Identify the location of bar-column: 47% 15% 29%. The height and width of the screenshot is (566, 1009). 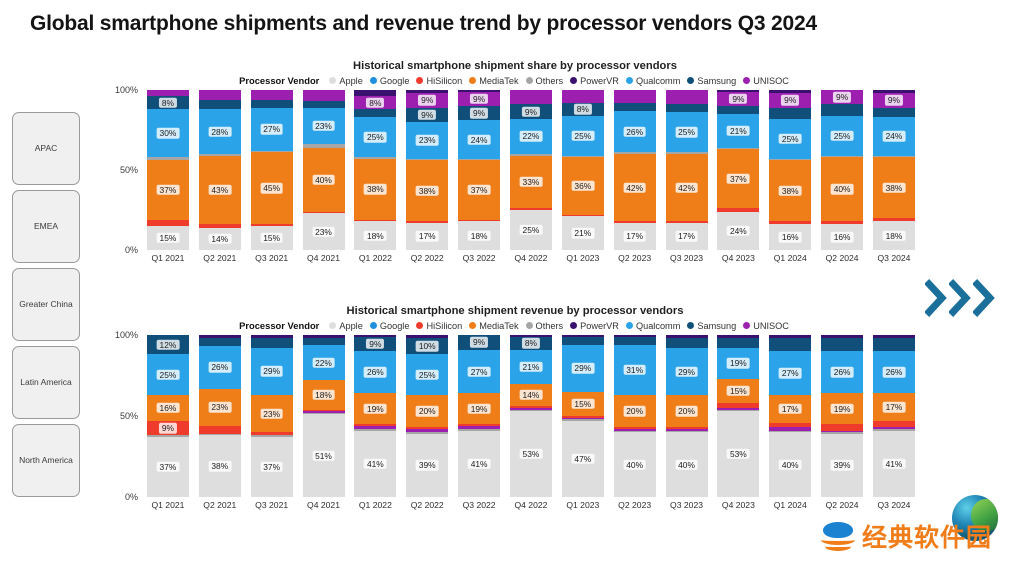
(583, 416).